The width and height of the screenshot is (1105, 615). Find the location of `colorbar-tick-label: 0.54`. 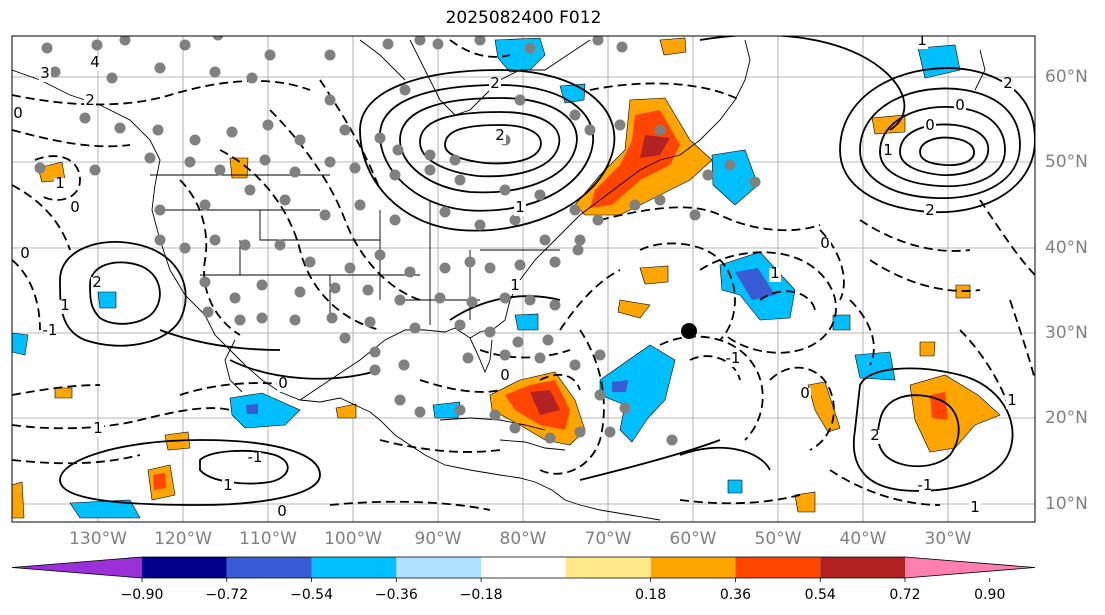

colorbar-tick-label: 0.54 is located at coordinates (820, 595).